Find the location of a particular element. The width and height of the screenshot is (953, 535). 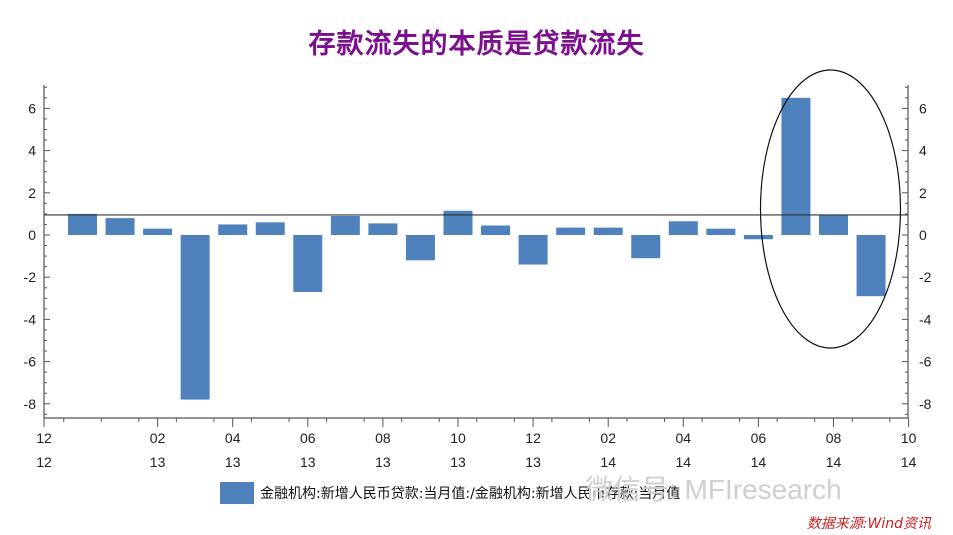

highlight-ellipse is located at coordinates (830, 209).